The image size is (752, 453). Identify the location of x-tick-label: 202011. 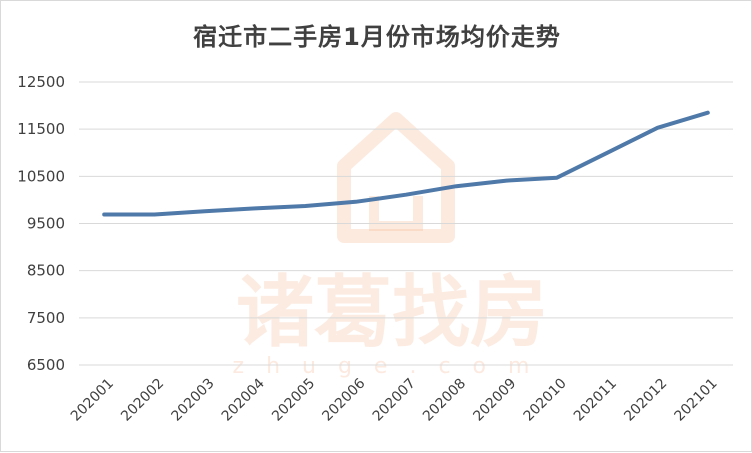
(595, 400).